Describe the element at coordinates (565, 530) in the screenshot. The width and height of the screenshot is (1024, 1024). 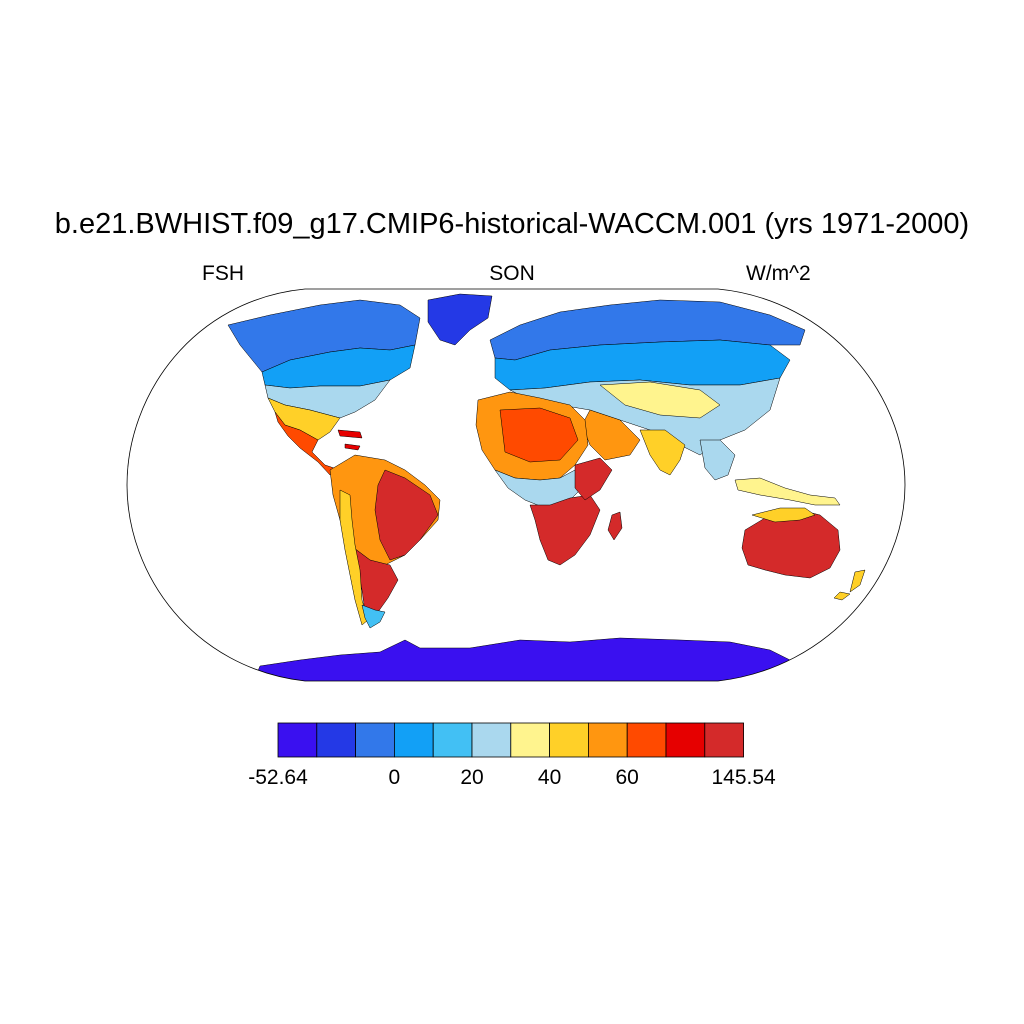
I see `africa-south` at that location.